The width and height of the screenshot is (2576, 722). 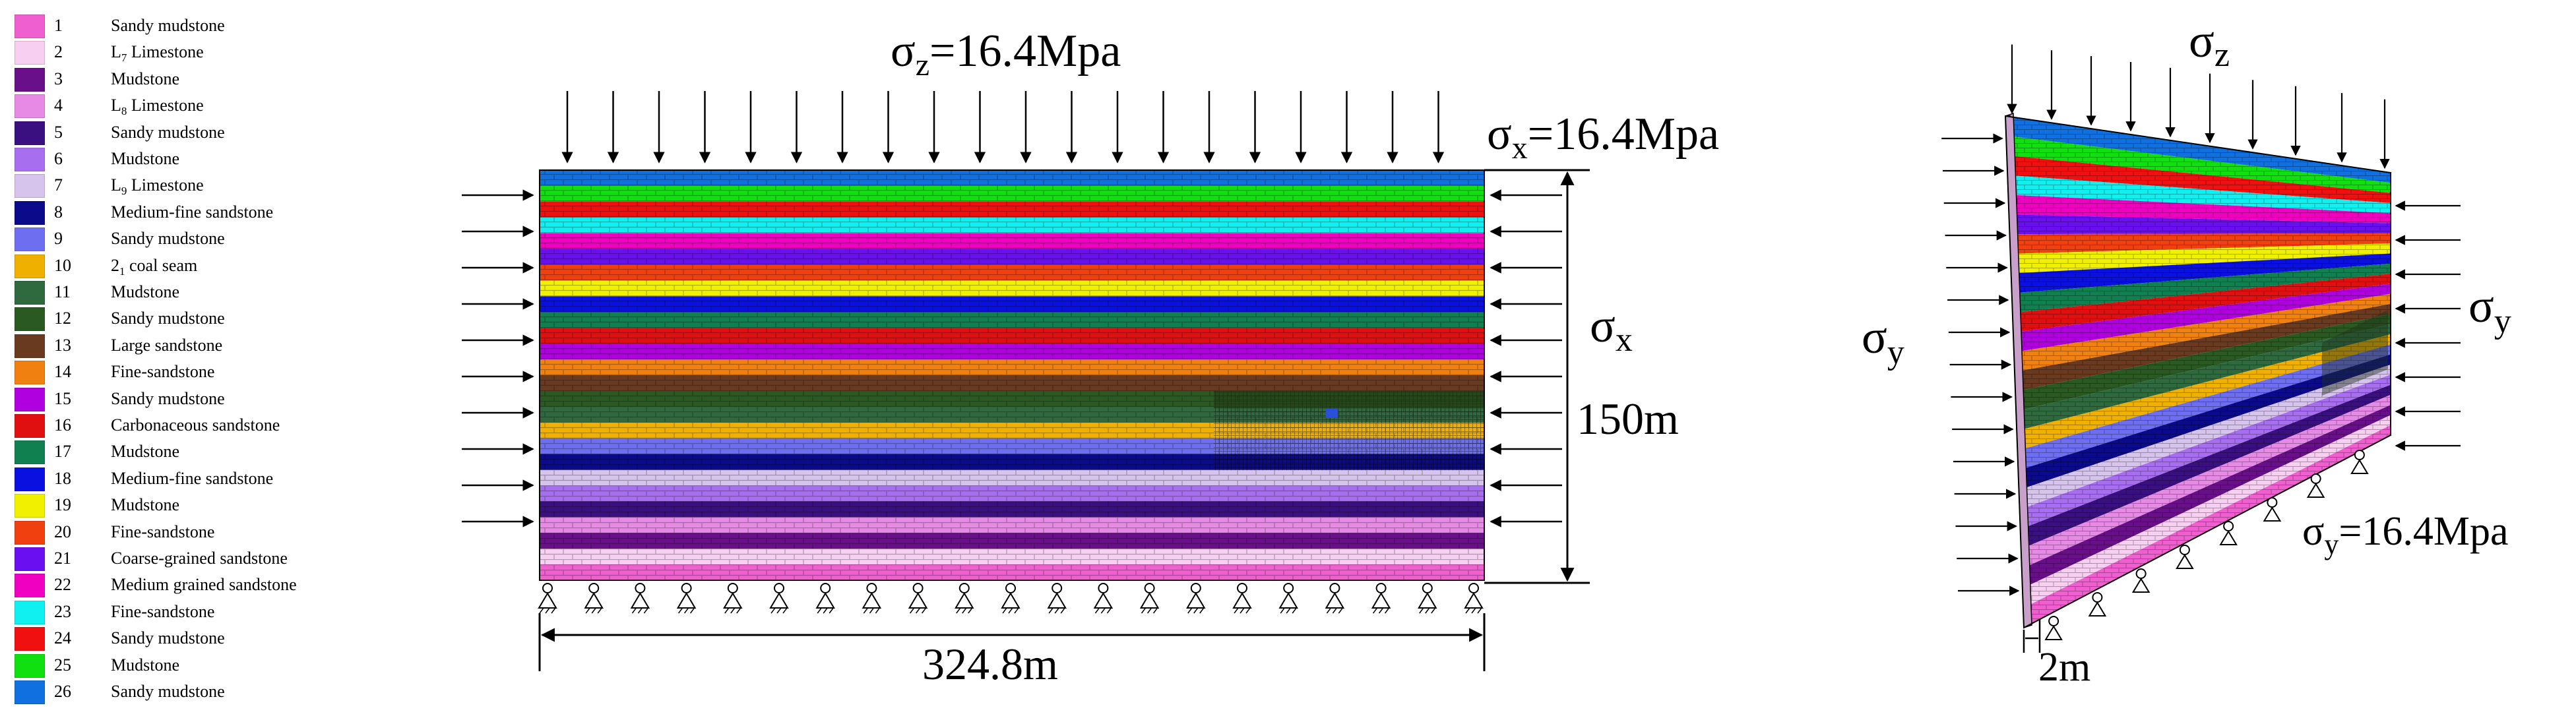 What do you see at coordinates (59, 79) in the screenshot?
I see `legend-number: 3` at bounding box center [59, 79].